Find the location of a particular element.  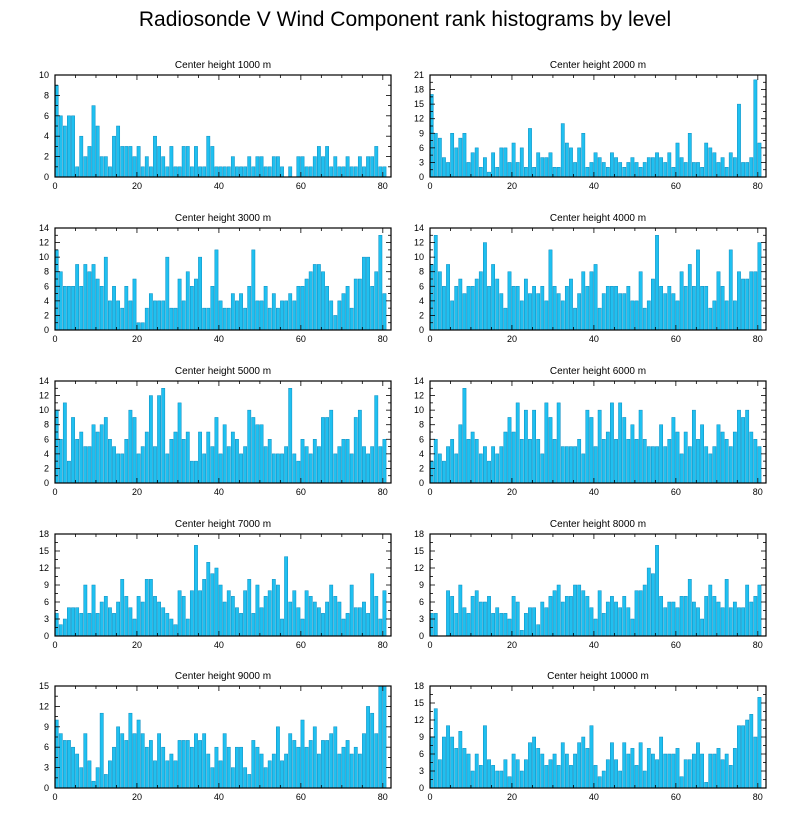

y-tick-label: 10 is located at coordinates (44, 257).